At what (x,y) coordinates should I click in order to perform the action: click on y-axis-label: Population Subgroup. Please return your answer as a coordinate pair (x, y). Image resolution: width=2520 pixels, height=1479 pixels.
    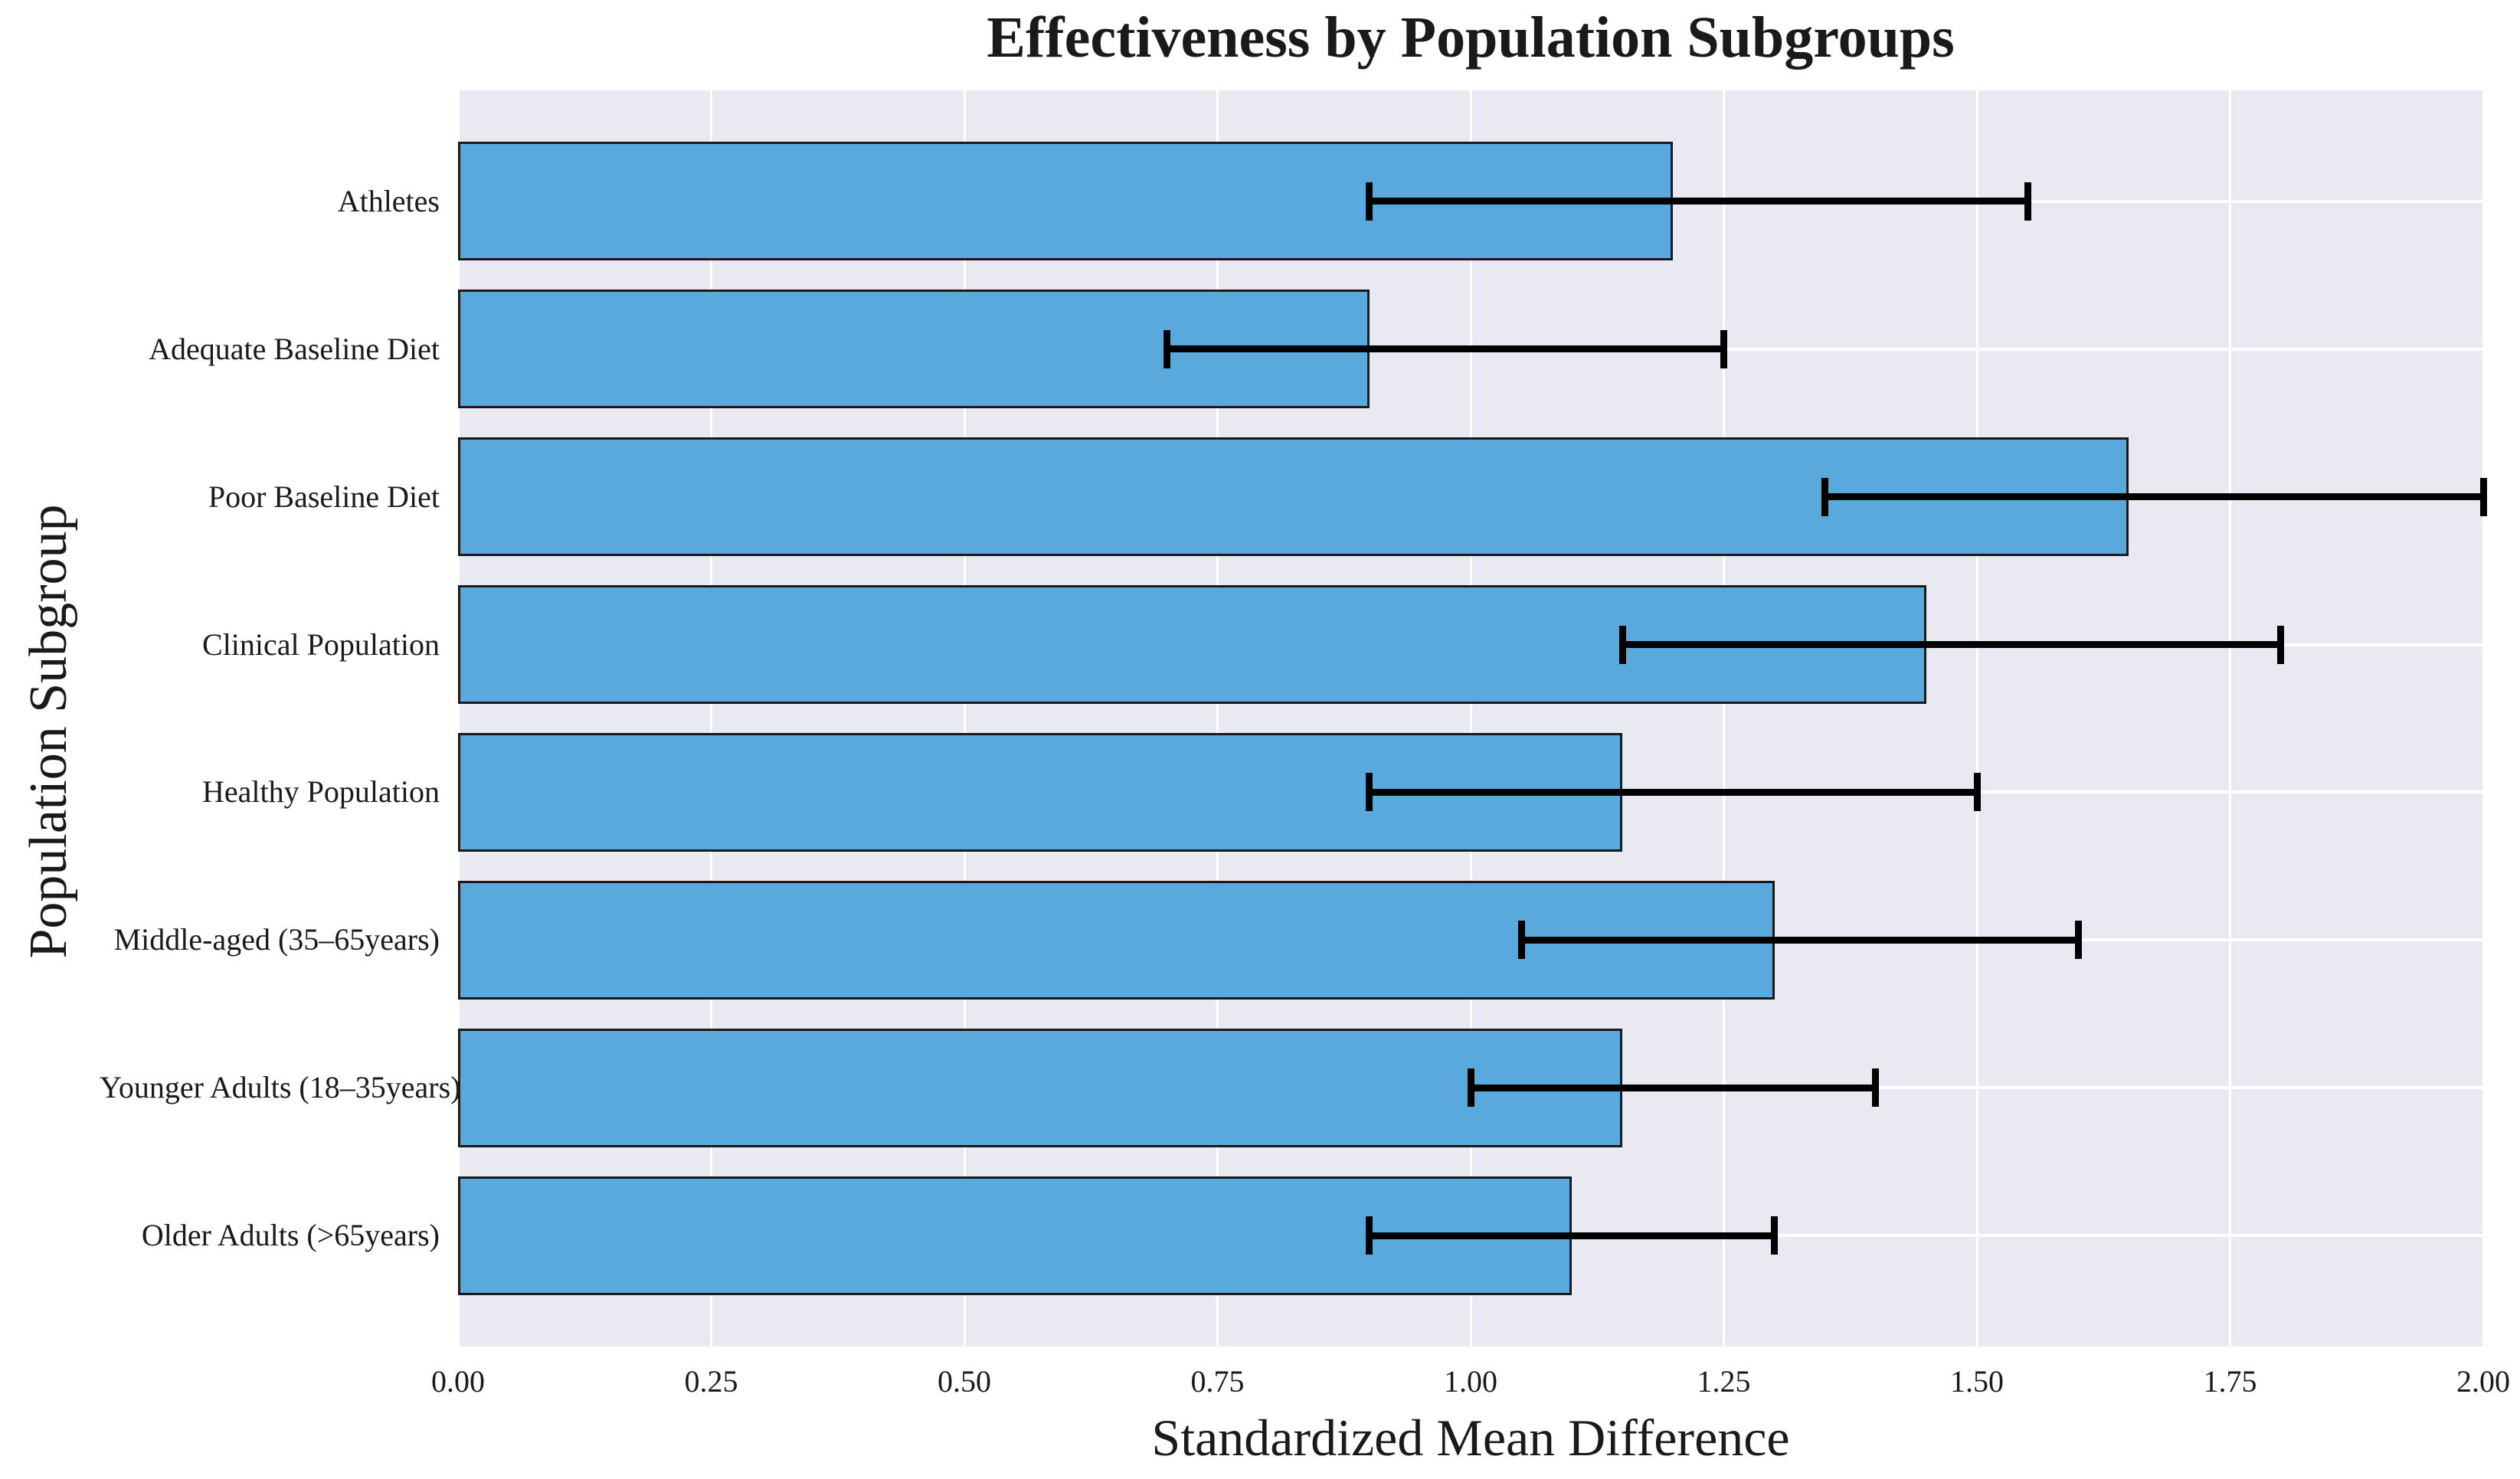
    Looking at the image, I should click on (48, 731).